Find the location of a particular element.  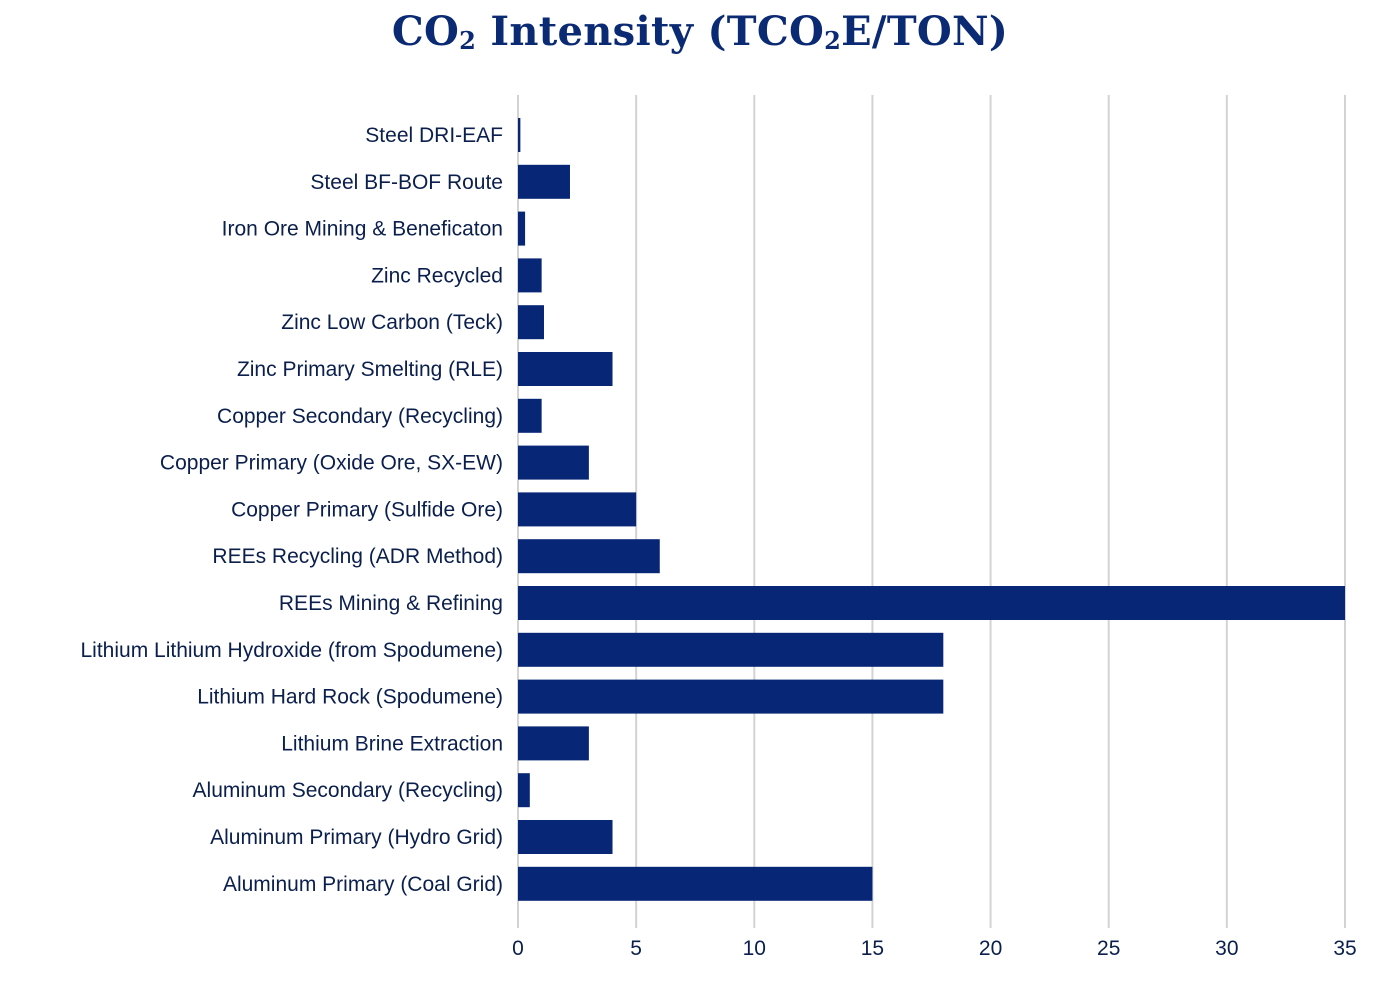

category-label-1: Steel DRI-EAF is located at coordinates (434, 135).